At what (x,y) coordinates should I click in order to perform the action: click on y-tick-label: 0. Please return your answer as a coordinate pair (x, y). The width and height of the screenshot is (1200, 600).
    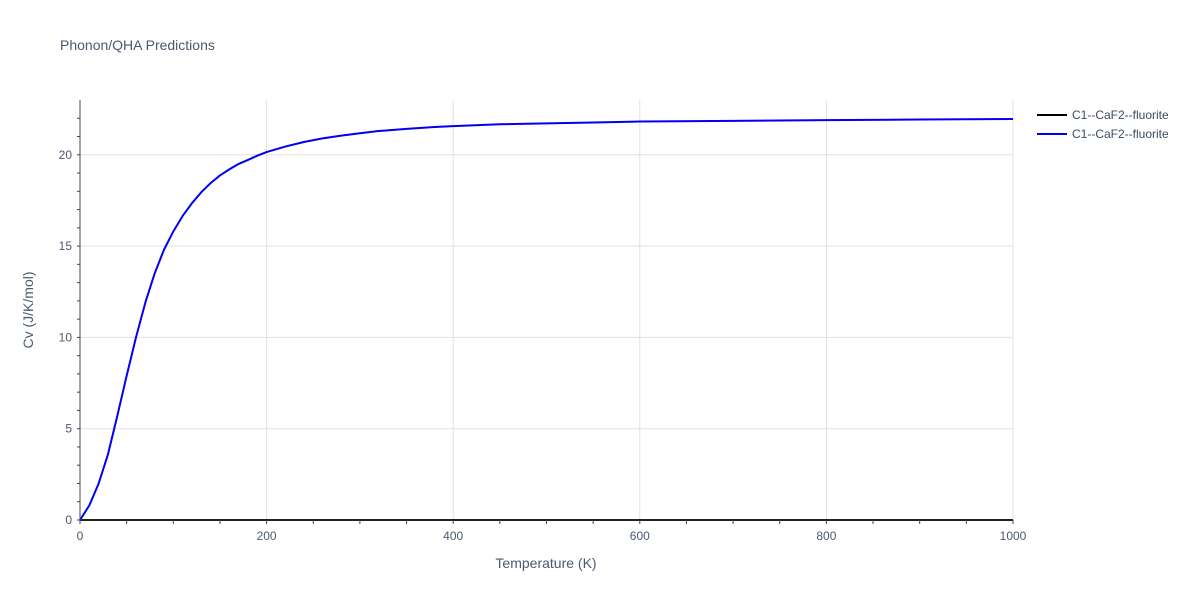
    Looking at the image, I should click on (68, 520).